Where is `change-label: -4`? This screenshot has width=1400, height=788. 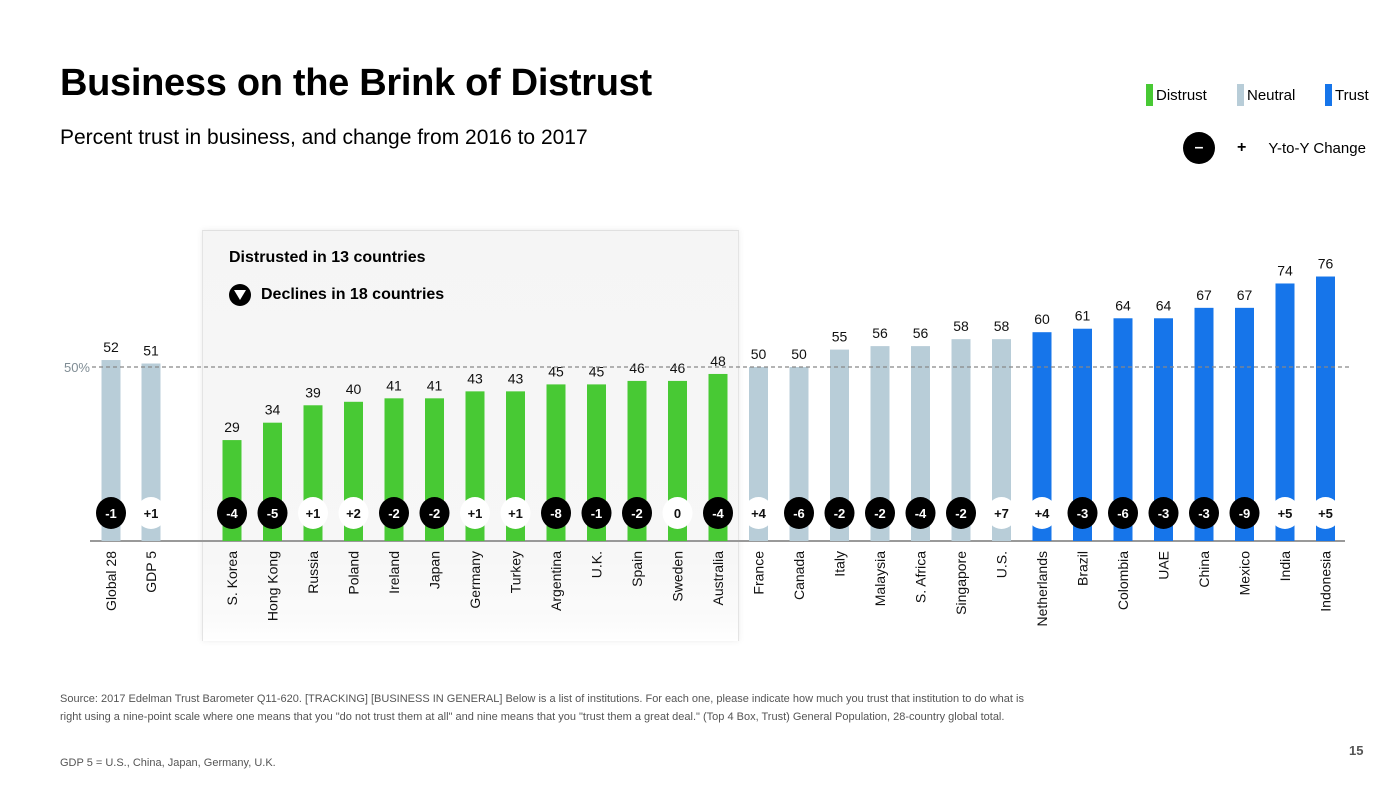 change-label: -4 is located at coordinates (718, 513).